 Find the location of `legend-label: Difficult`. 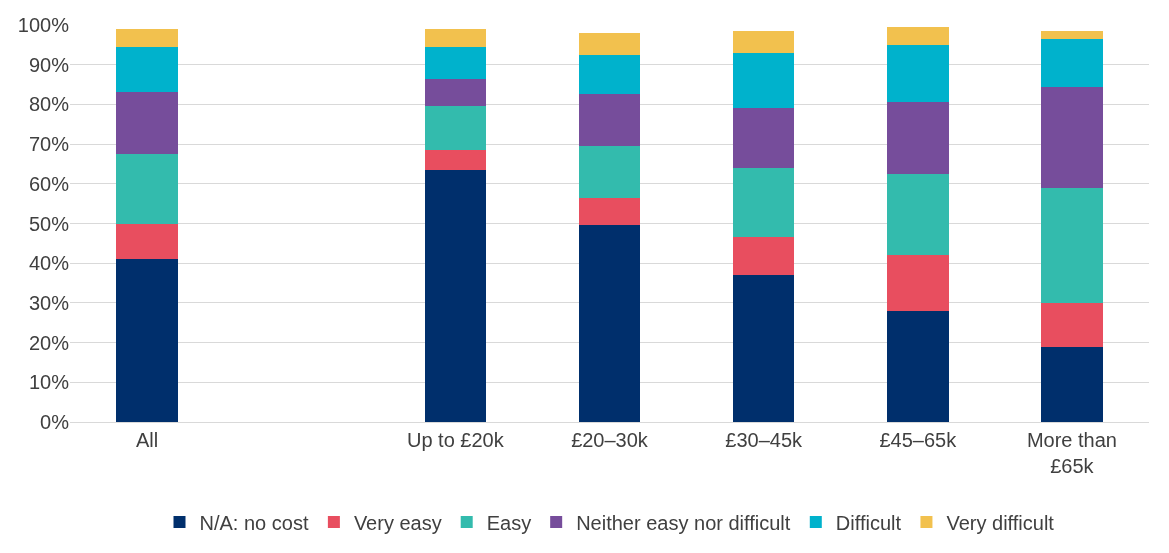

legend-label: Difficult is located at coordinates (868, 522).